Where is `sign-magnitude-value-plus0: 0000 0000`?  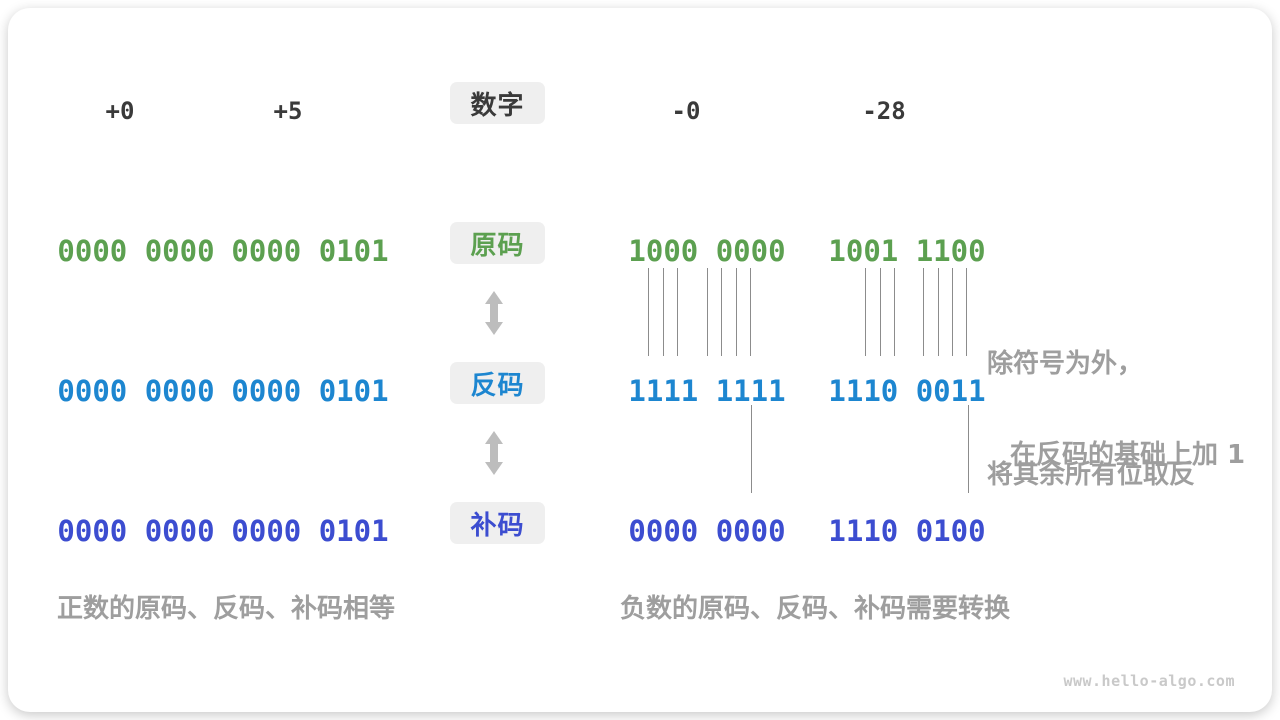 sign-magnitude-value-plus0: 0000 0000 is located at coordinates (136, 251).